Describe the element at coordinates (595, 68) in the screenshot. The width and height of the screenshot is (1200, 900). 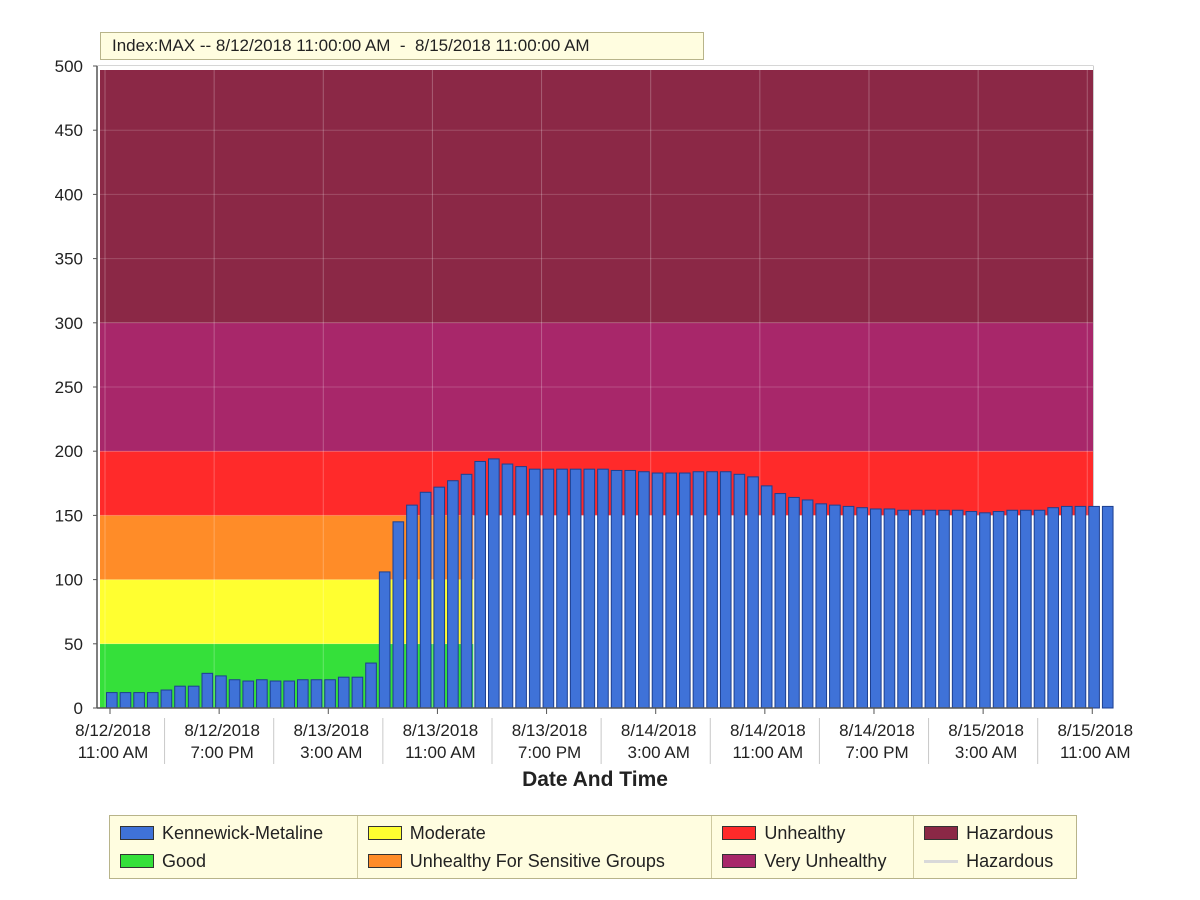
I see `plot-top-gap` at that location.